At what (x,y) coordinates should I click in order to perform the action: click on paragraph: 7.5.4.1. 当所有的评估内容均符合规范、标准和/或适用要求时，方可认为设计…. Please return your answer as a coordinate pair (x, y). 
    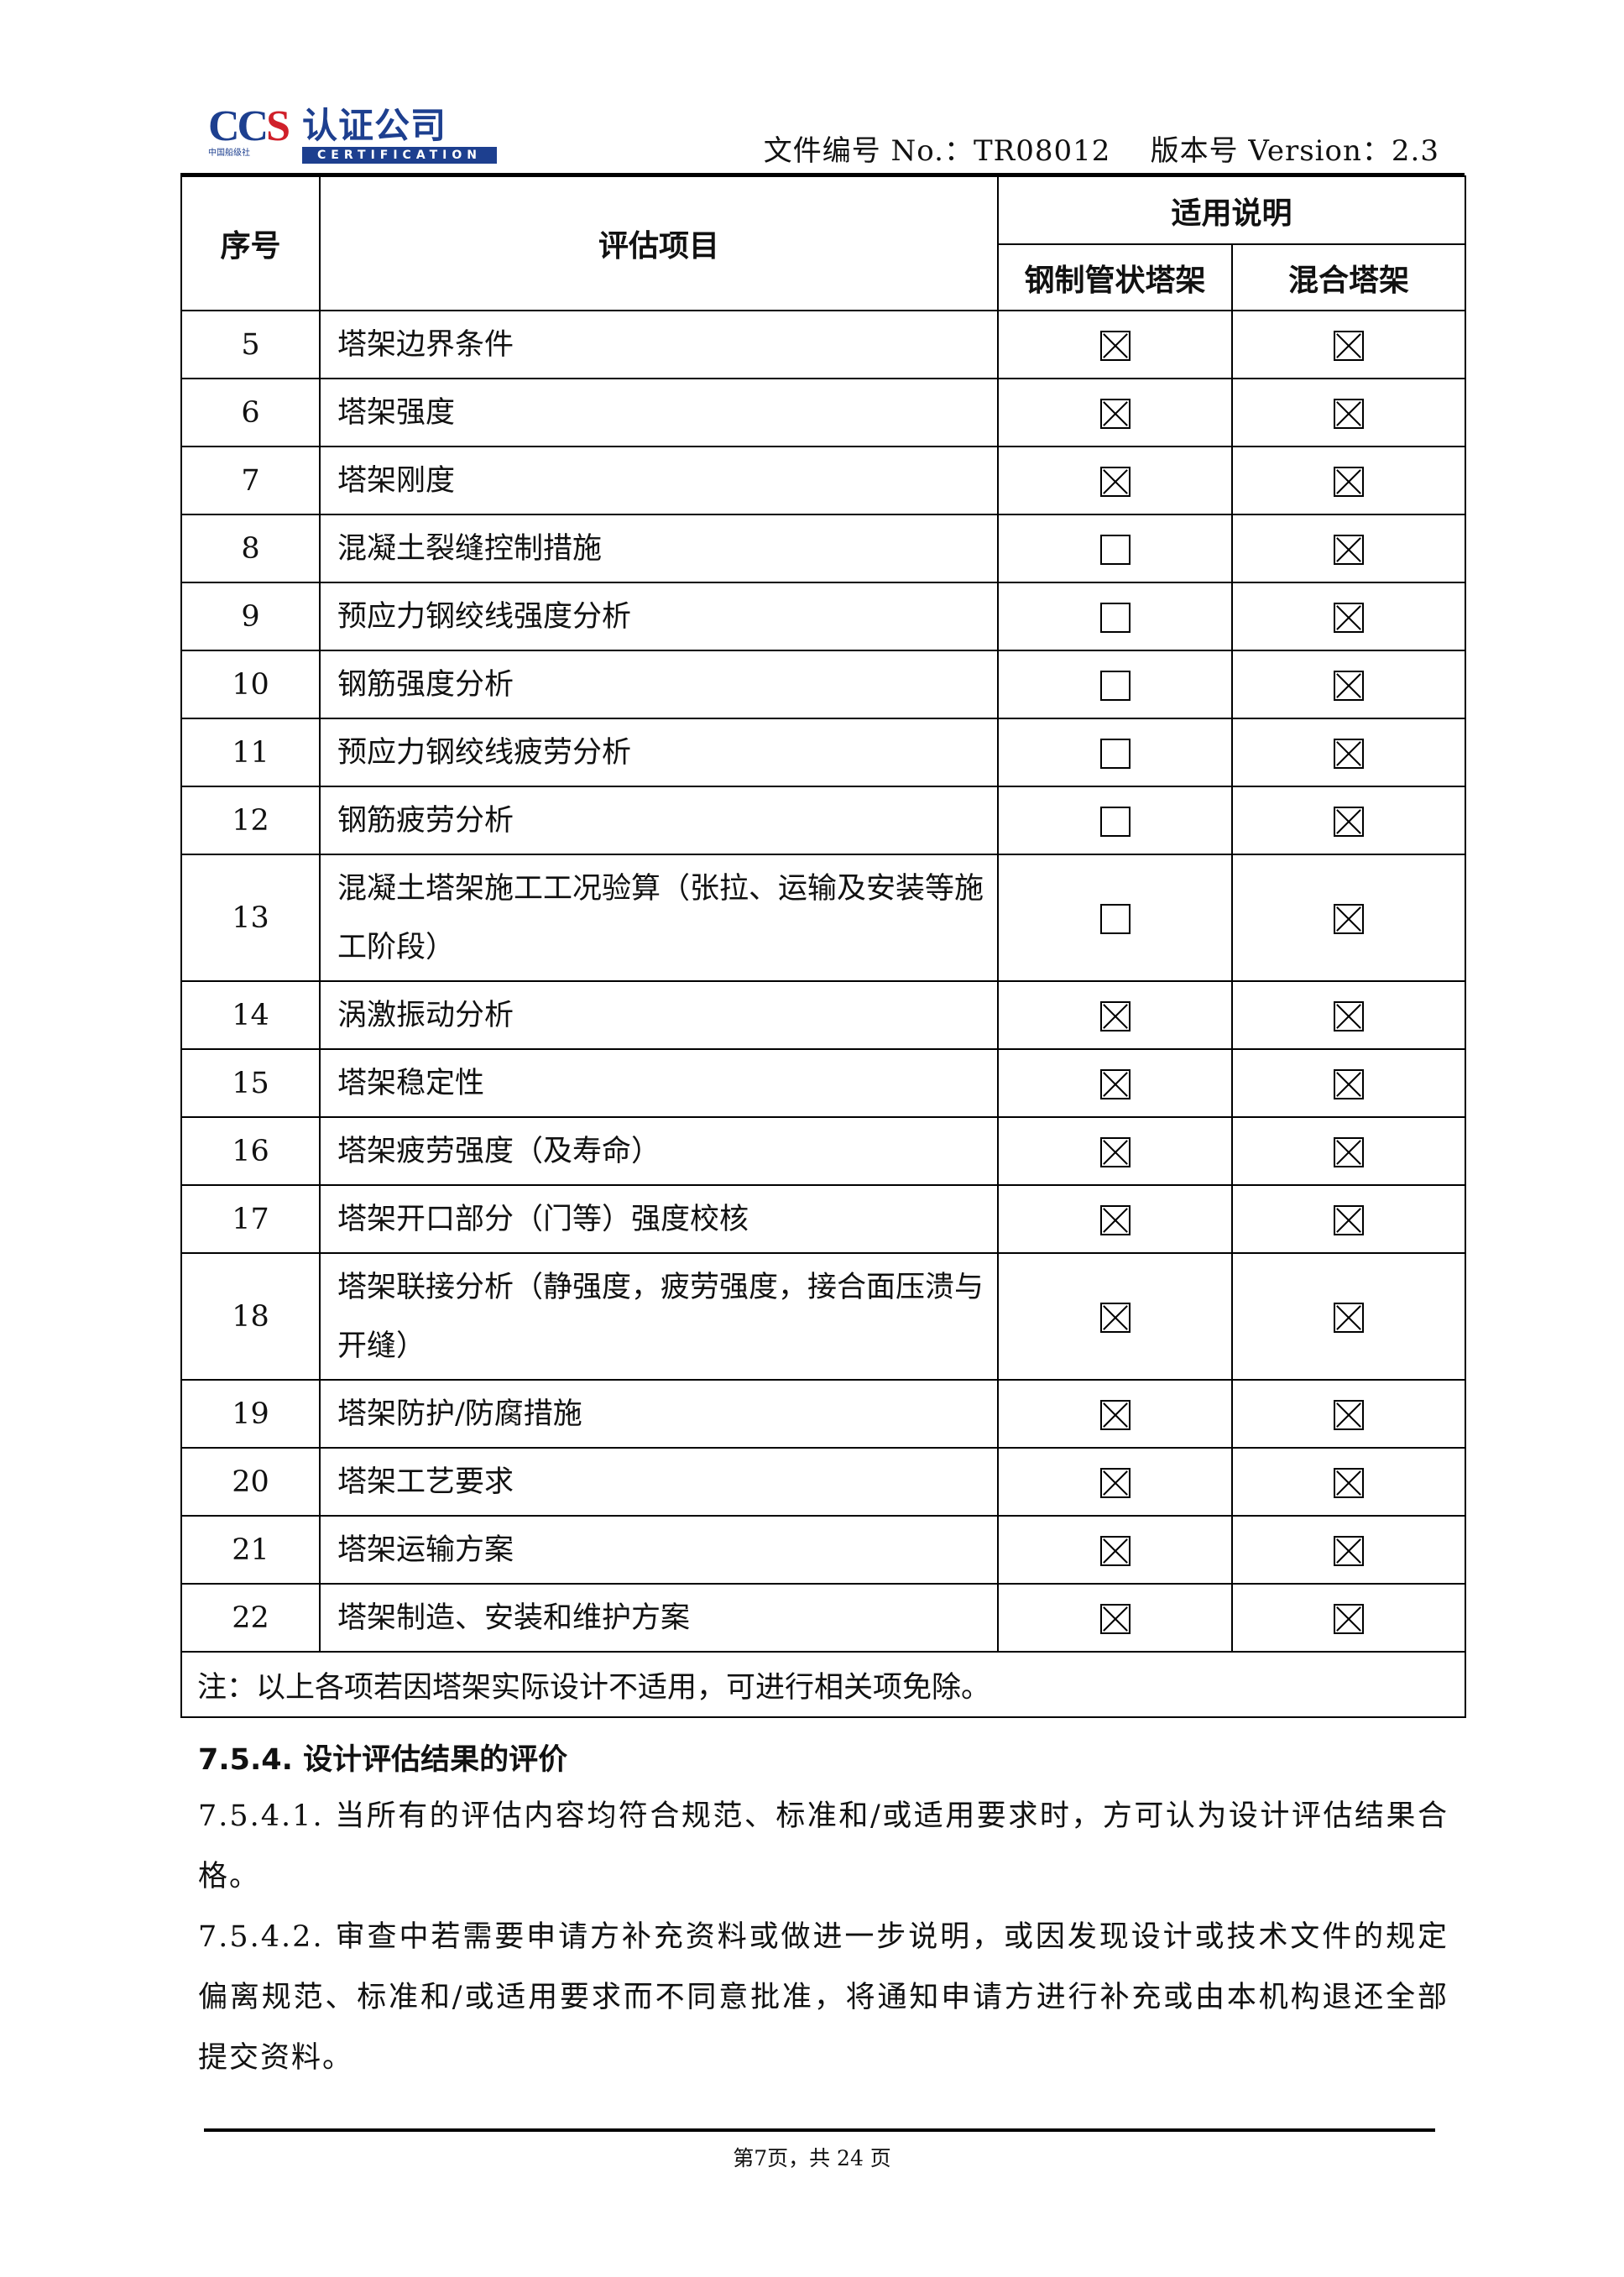
    Looking at the image, I should click on (823, 1846).